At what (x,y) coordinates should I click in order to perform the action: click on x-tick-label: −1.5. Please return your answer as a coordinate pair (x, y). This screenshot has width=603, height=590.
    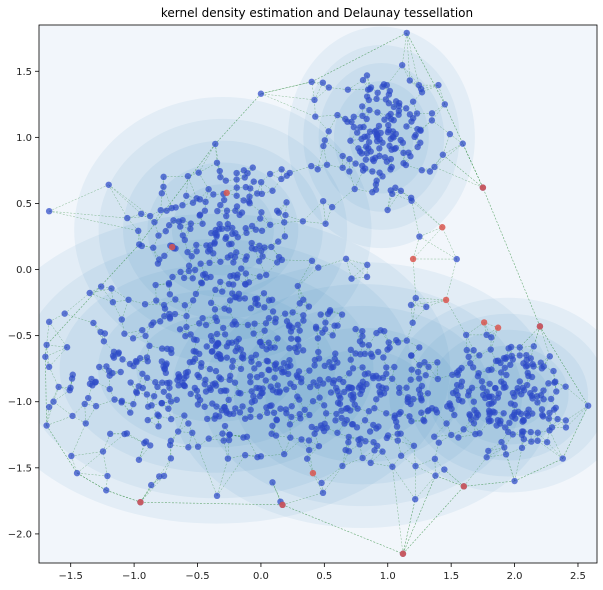
    Looking at the image, I should click on (71, 576).